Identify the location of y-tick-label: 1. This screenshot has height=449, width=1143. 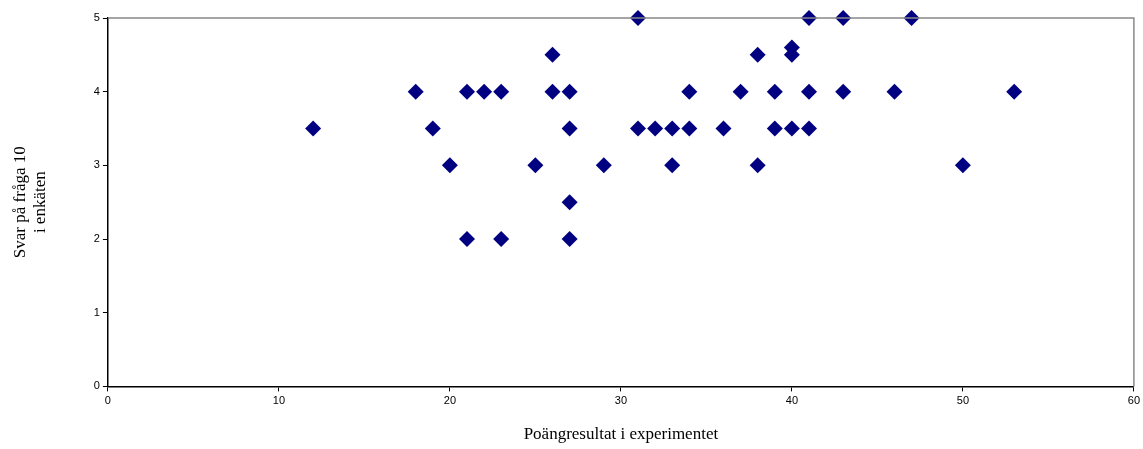
(96, 311).